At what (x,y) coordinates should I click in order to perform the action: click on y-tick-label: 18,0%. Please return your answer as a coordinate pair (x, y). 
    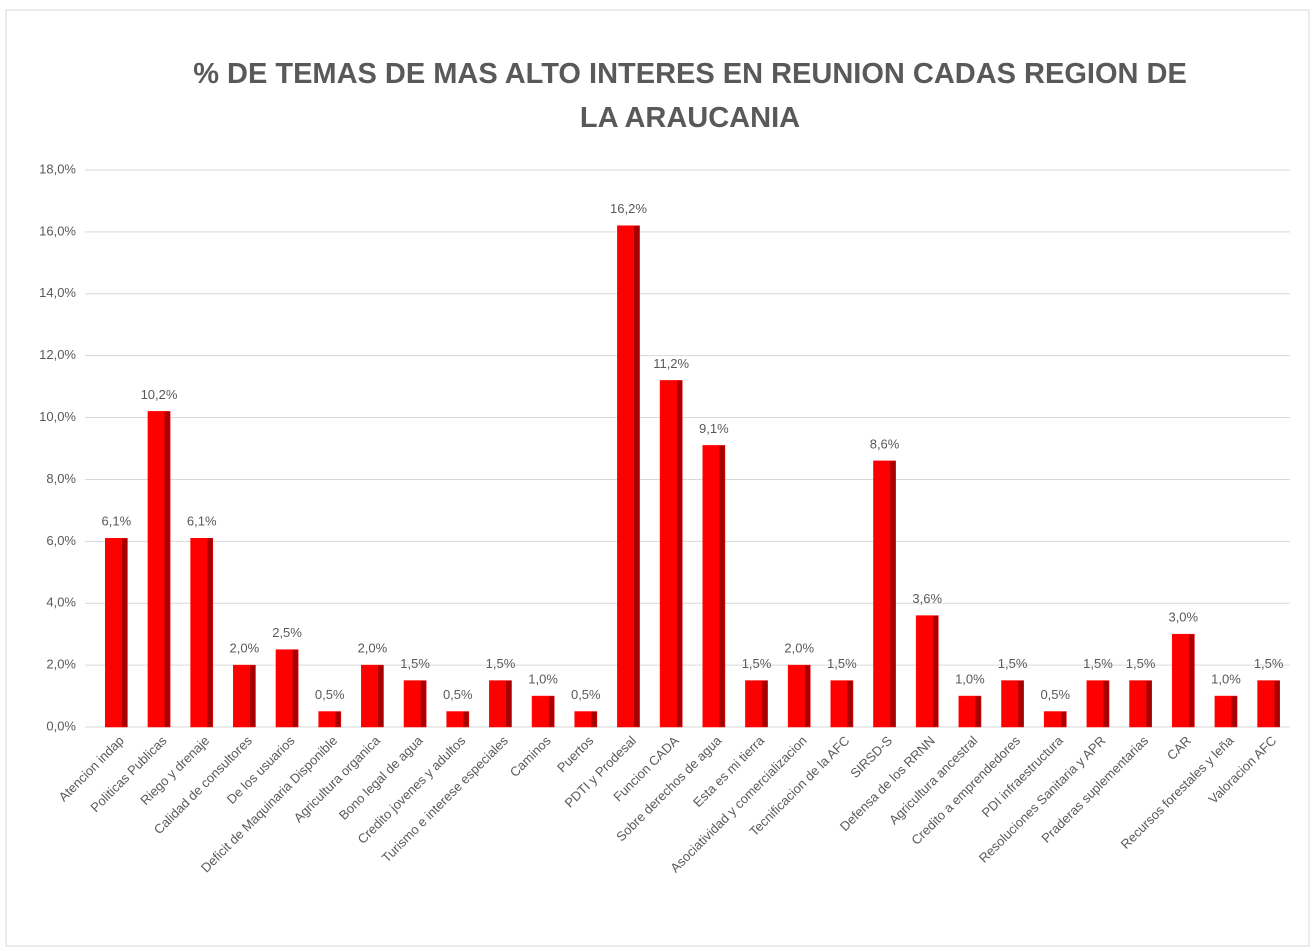
    Looking at the image, I should click on (57, 168).